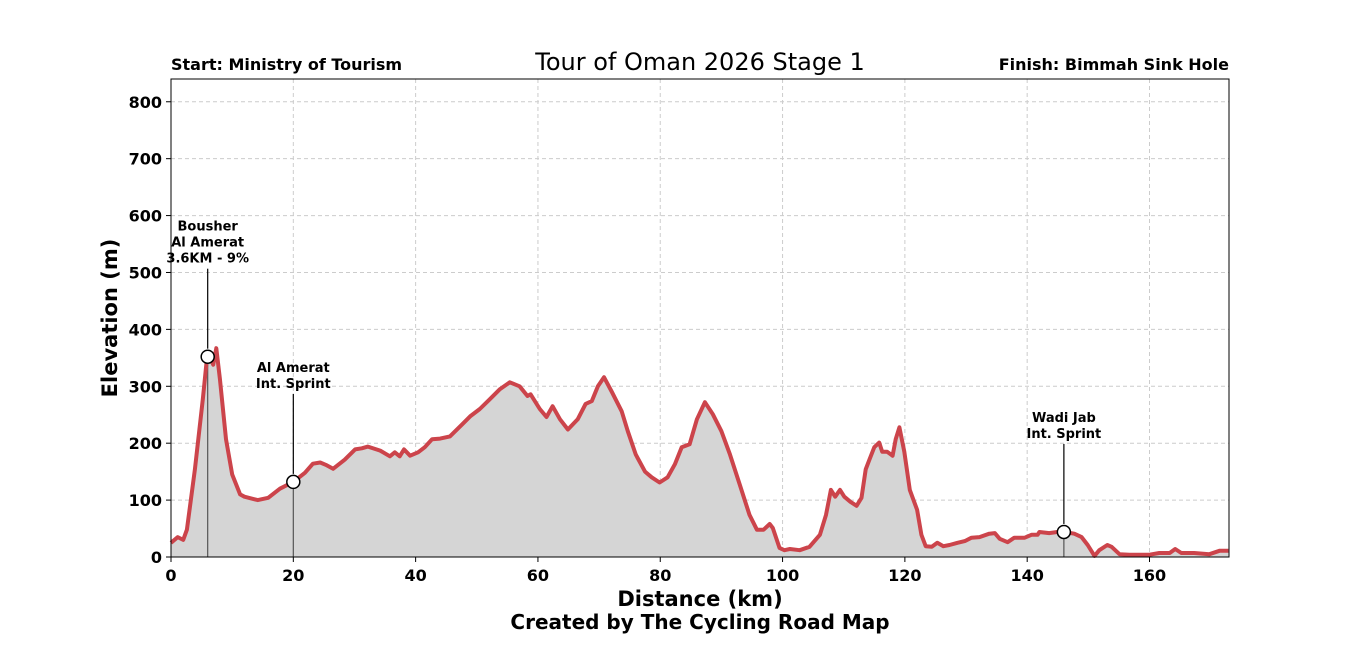  What do you see at coordinates (286, 64) in the screenshot?
I see `start-label: Start: Ministry of Tourism` at bounding box center [286, 64].